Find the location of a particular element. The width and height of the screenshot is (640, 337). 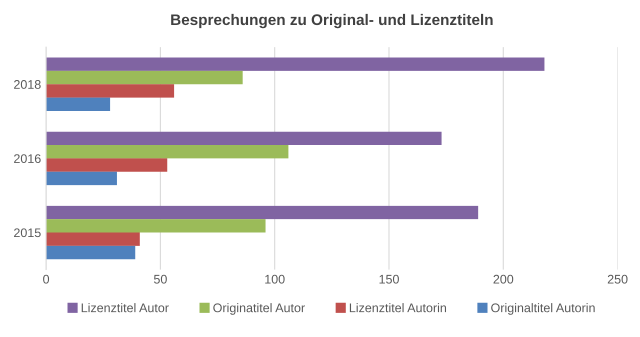

y-tick-label: 2015 is located at coordinates (27, 233).